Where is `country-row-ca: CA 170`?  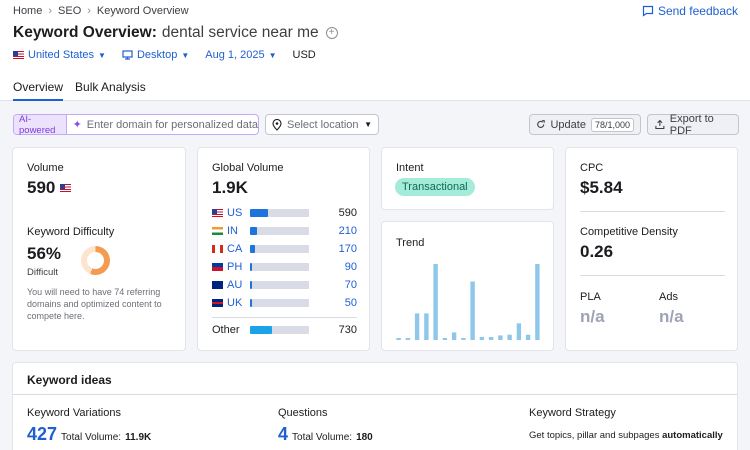 country-row-ca: CA 170 is located at coordinates (284, 249).